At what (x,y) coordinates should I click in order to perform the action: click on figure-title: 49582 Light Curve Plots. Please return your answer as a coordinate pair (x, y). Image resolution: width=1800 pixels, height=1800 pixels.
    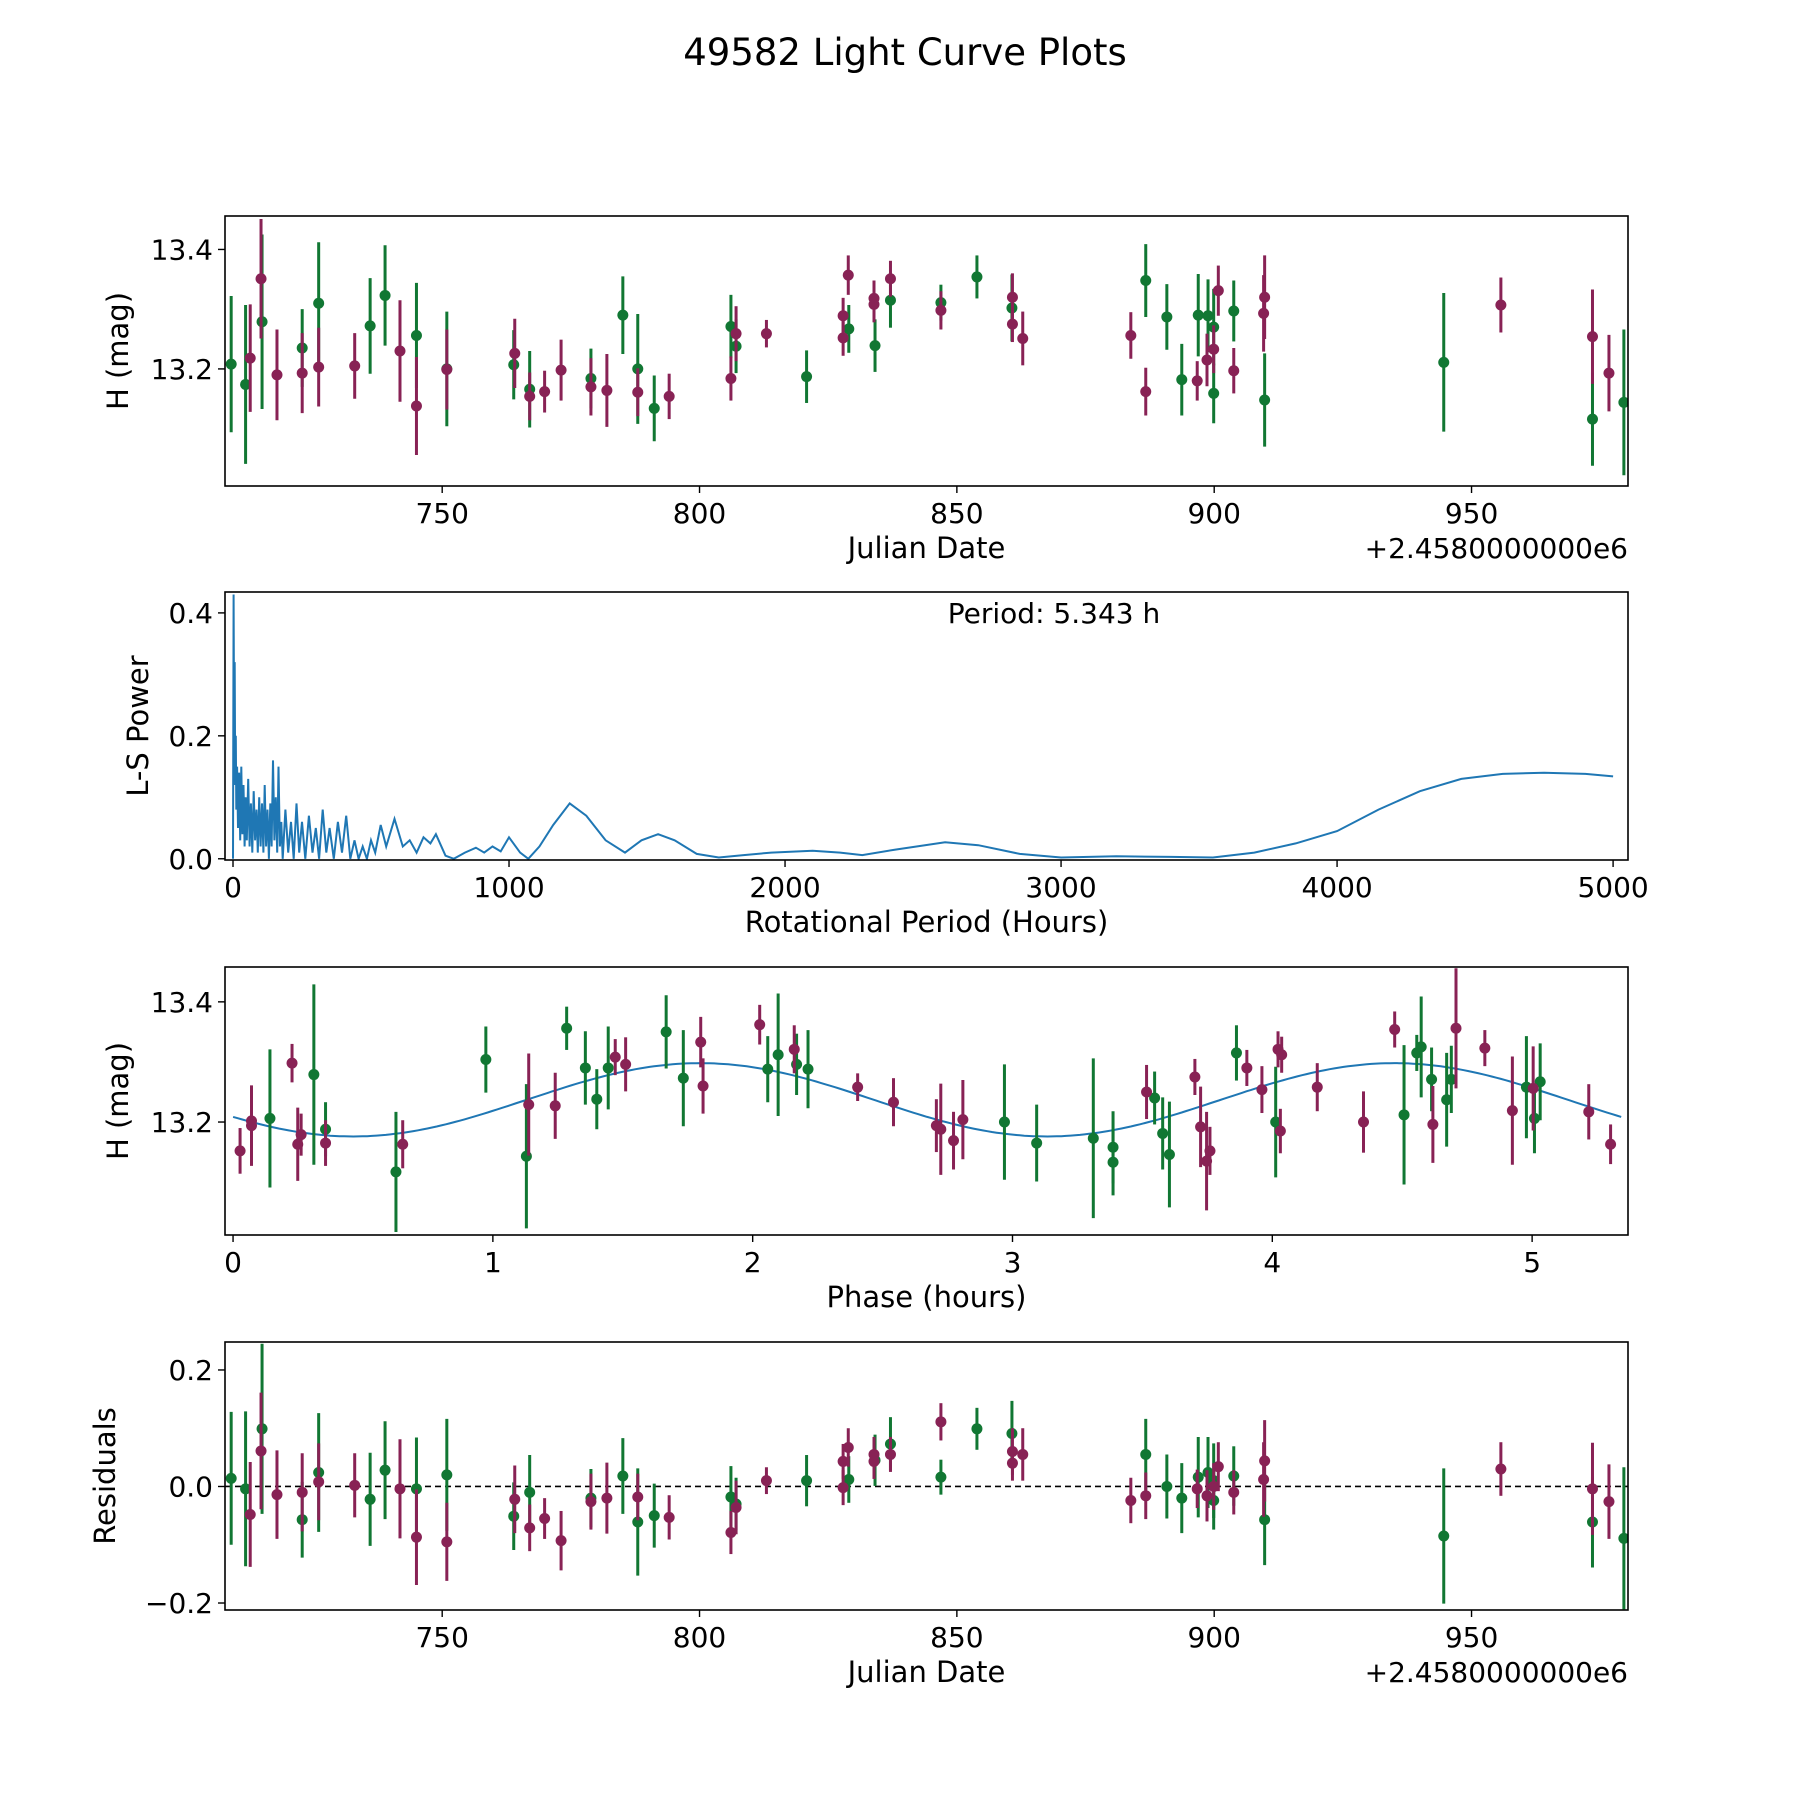
    Looking at the image, I should click on (905, 52).